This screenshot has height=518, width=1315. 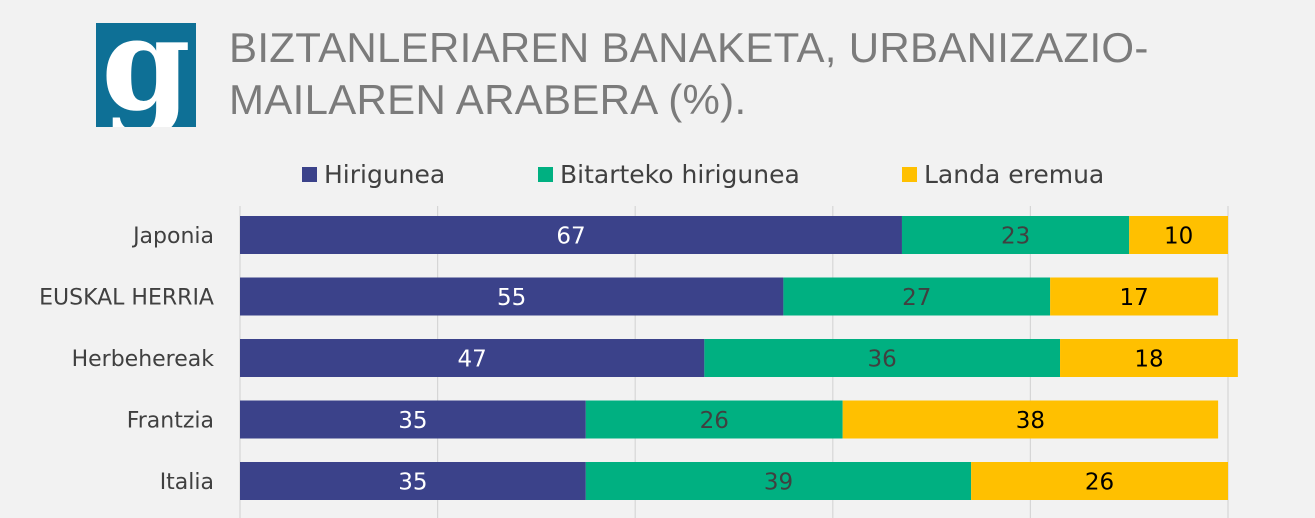 I want to click on legend: Hirigunea Bitarteko hirigunea Landa eremua, so click(x=657, y=174).